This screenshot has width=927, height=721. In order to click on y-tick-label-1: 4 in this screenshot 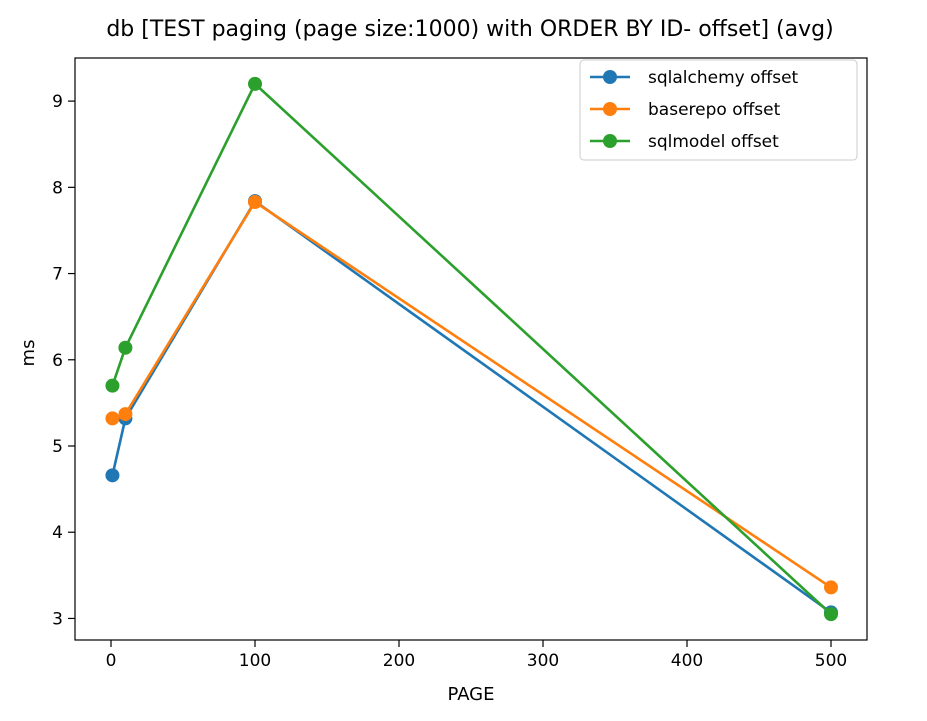, I will do `click(57, 533)`.